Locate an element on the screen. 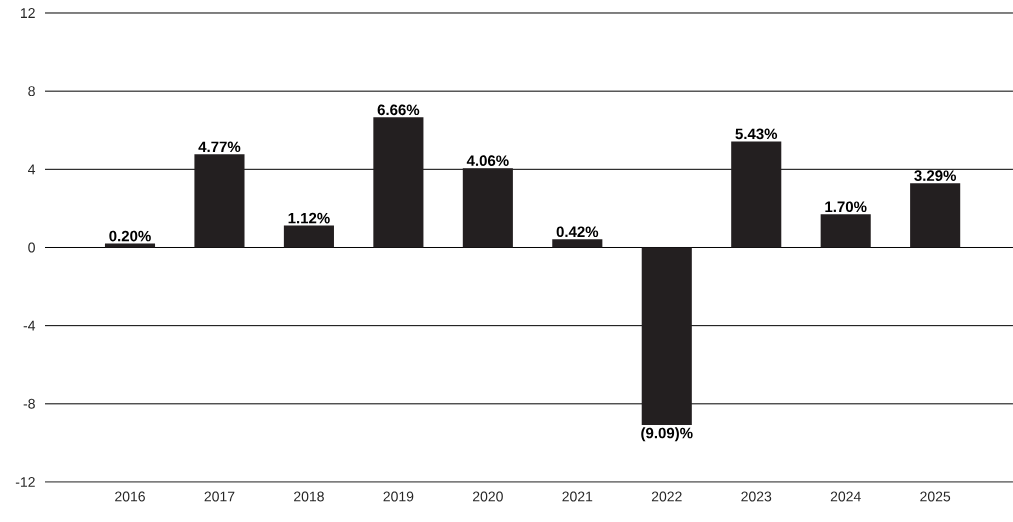 The height and width of the screenshot is (522, 1013). data-label: 4.77% is located at coordinates (219, 147).